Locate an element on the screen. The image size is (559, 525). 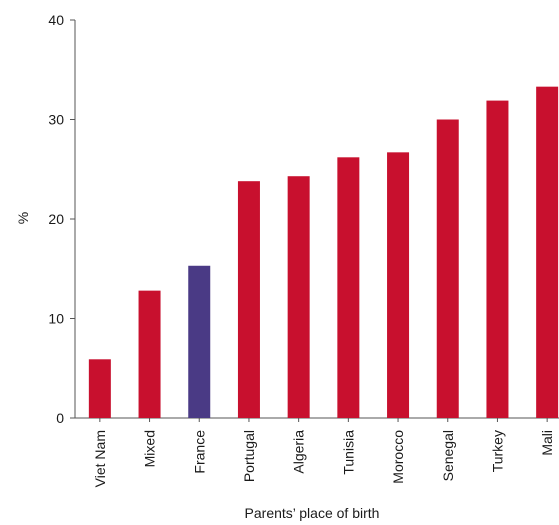
bar-viet-nam is located at coordinates (99, 388).